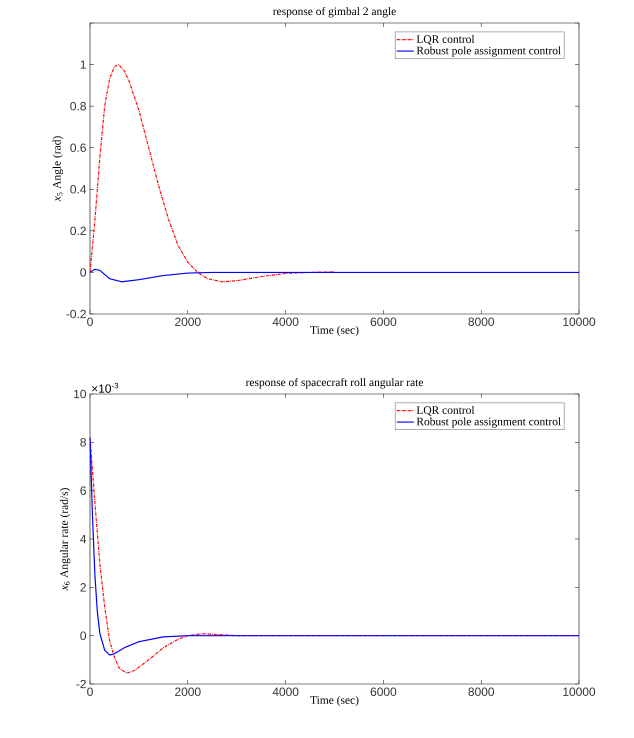  What do you see at coordinates (76, 314) in the screenshot?
I see `y-tick-label: -0.2` at bounding box center [76, 314].